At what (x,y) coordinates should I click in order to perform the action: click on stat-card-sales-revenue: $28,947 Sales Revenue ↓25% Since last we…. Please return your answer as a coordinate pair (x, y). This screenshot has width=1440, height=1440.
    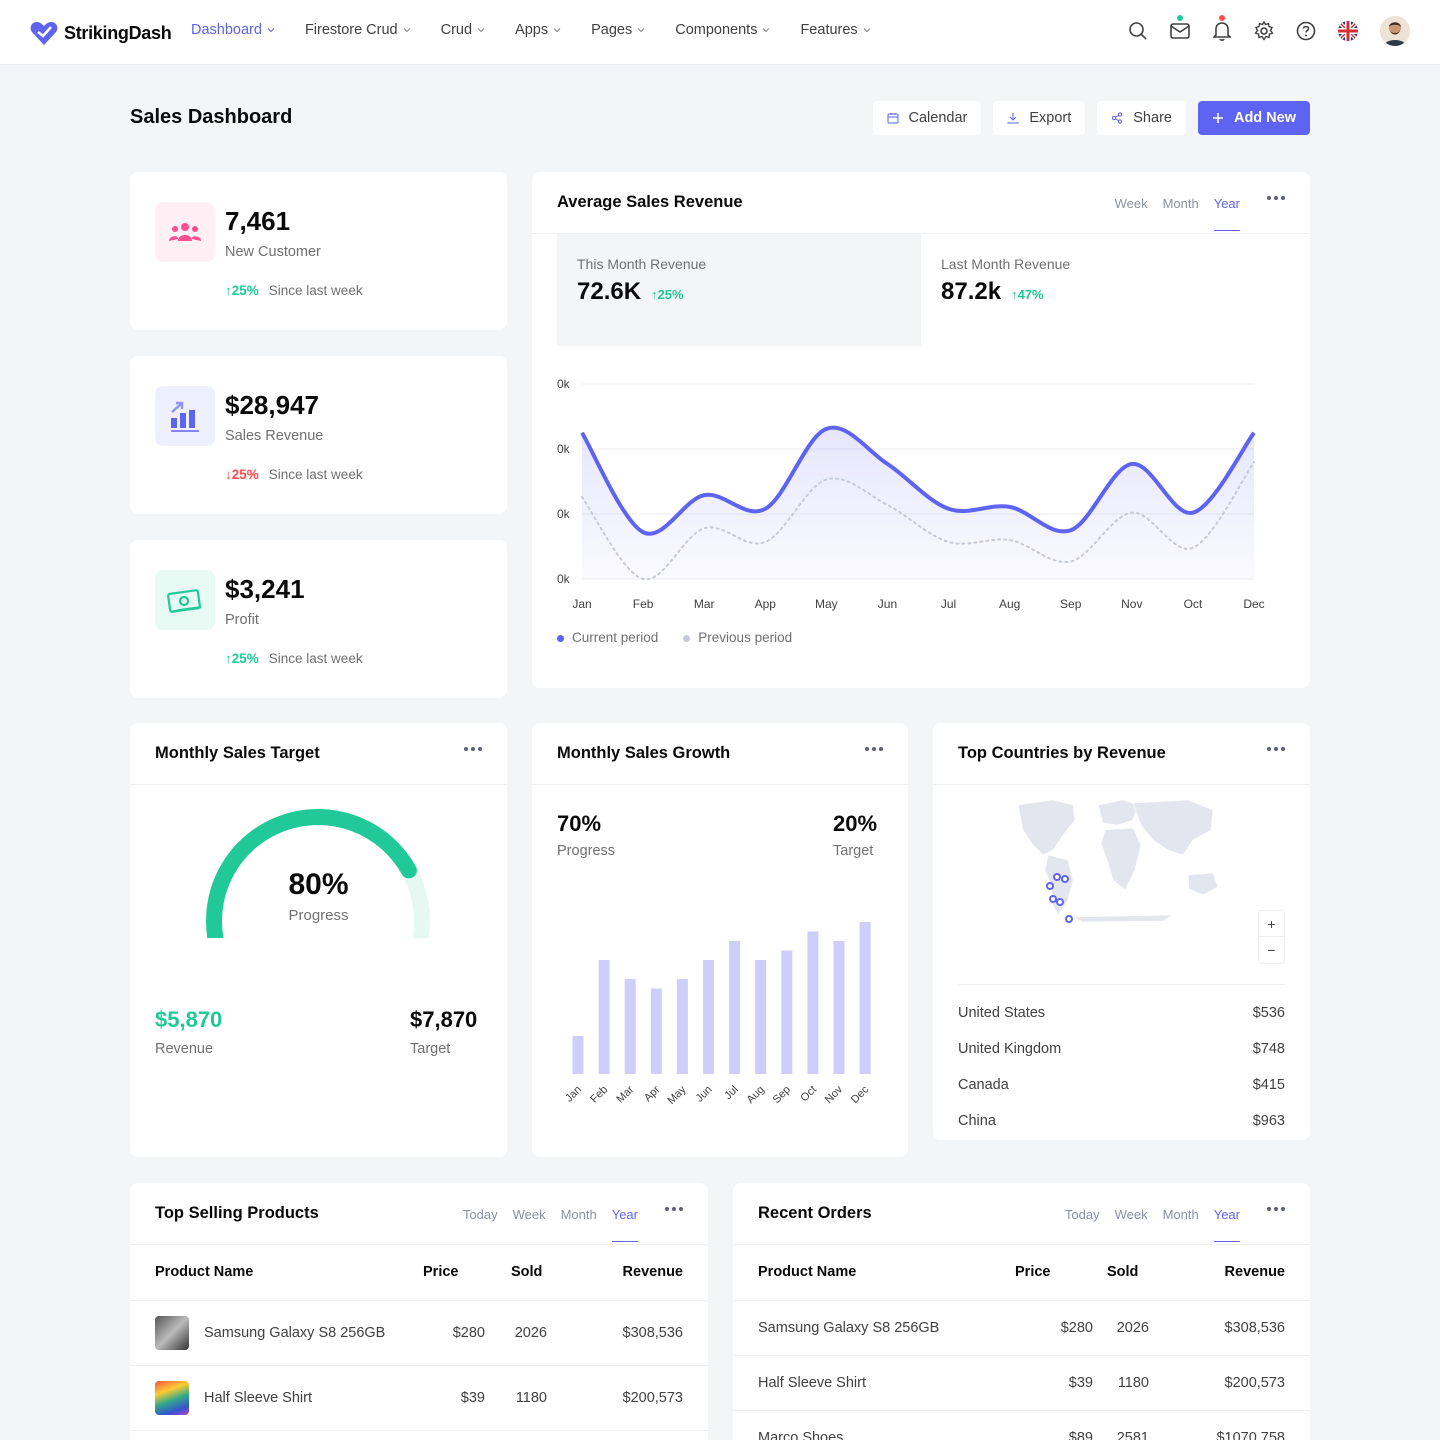
    Looking at the image, I should click on (318, 435).